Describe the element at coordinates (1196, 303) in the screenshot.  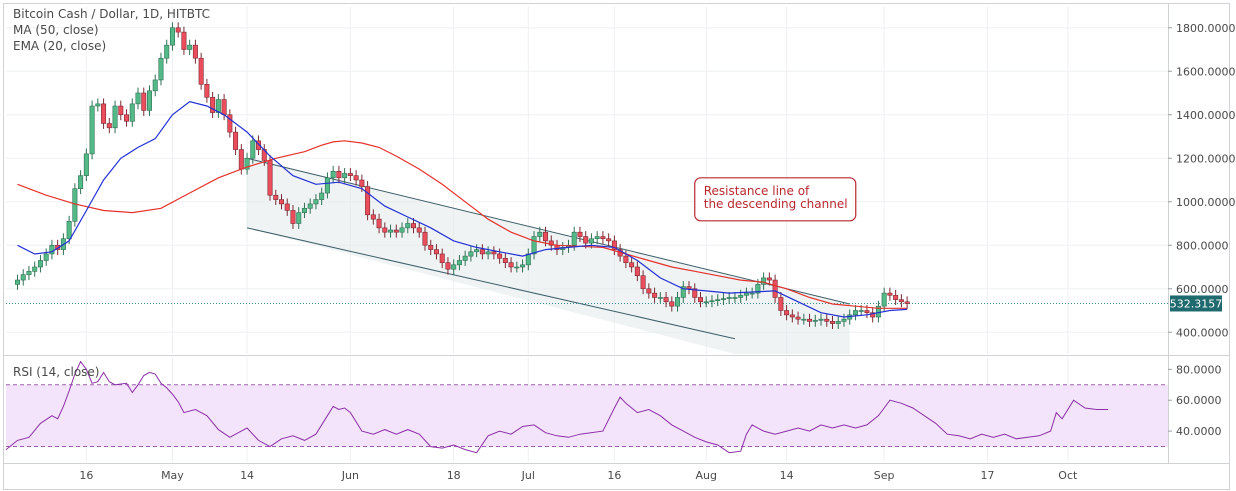
I see `last-price-label: 532.3157` at that location.